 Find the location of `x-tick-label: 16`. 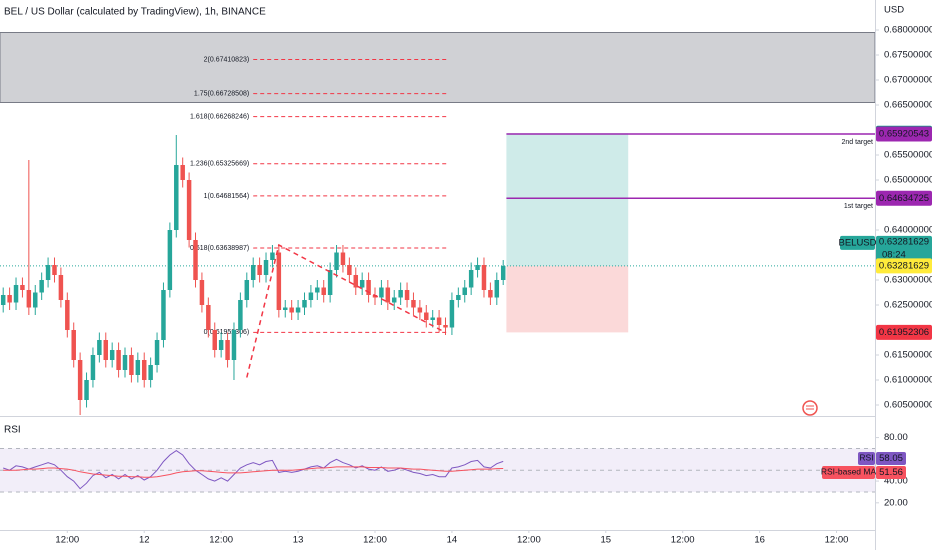

x-tick-label: 16 is located at coordinates (759, 540).